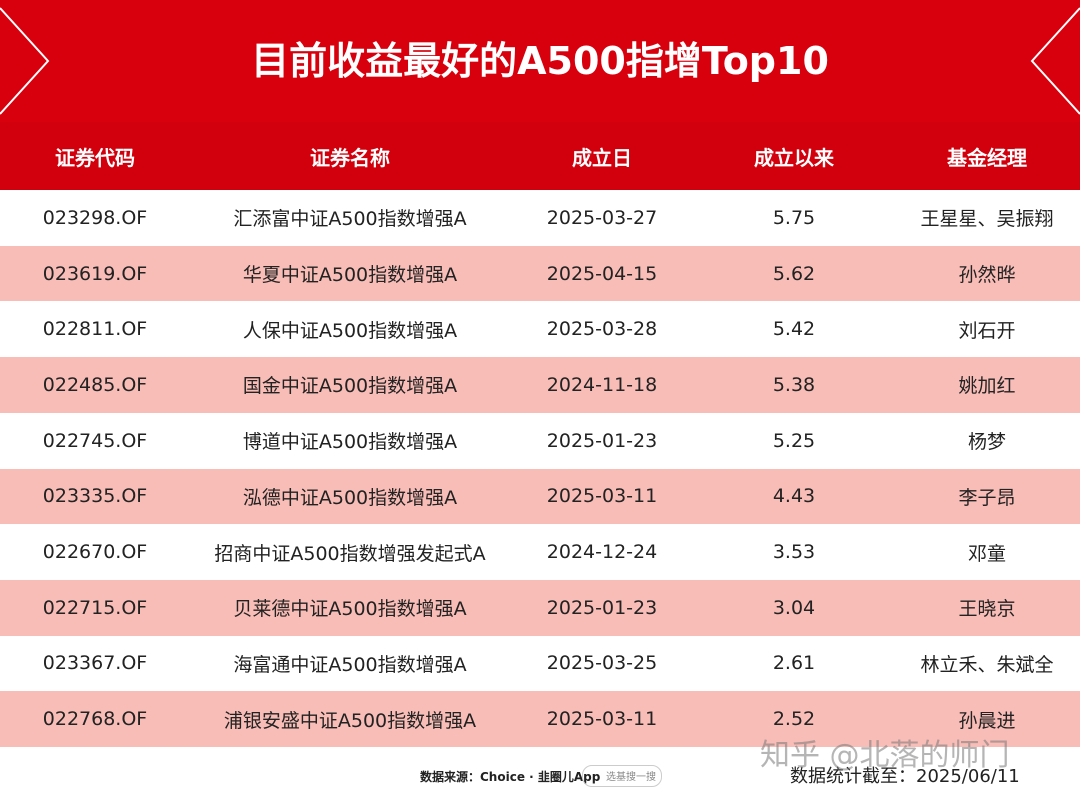 This screenshot has width=1080, height=802. Describe the element at coordinates (987, 330) in the screenshot. I see `table-cell: 刘石开` at that location.